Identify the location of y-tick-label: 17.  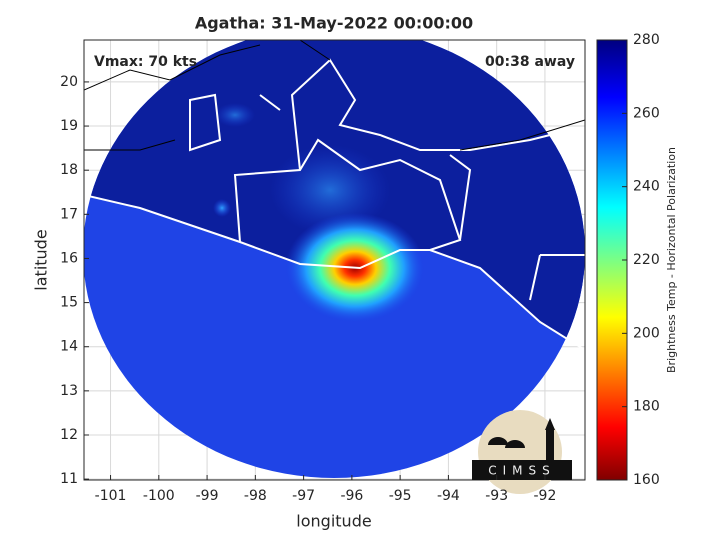
(69, 214).